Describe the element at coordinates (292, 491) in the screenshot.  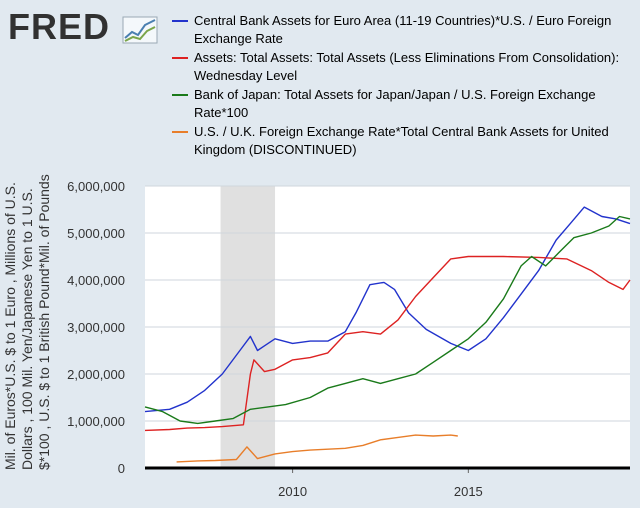
I see `x-tick-label: 2010` at that location.